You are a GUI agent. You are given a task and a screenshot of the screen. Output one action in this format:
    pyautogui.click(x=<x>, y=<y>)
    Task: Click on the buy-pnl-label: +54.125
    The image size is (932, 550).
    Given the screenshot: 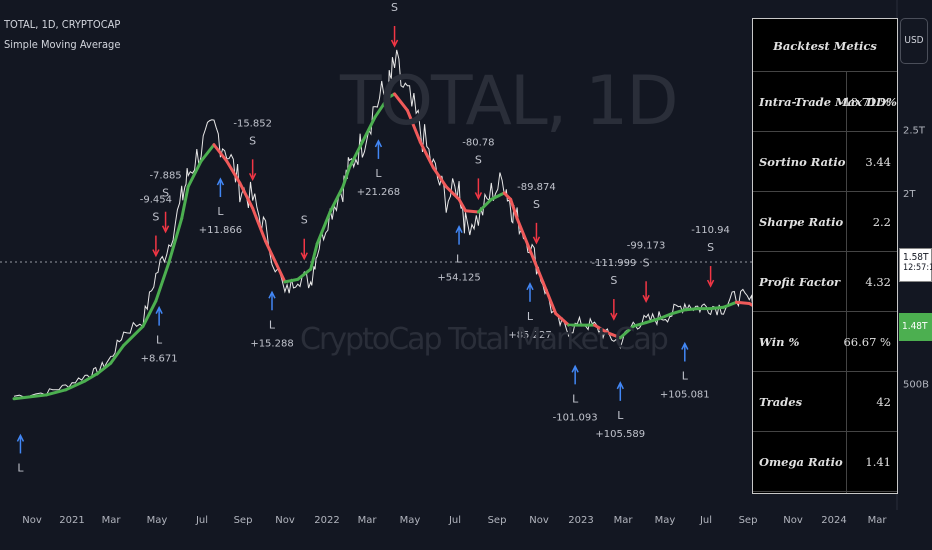 What is the action you would take?
    pyautogui.click(x=458, y=278)
    